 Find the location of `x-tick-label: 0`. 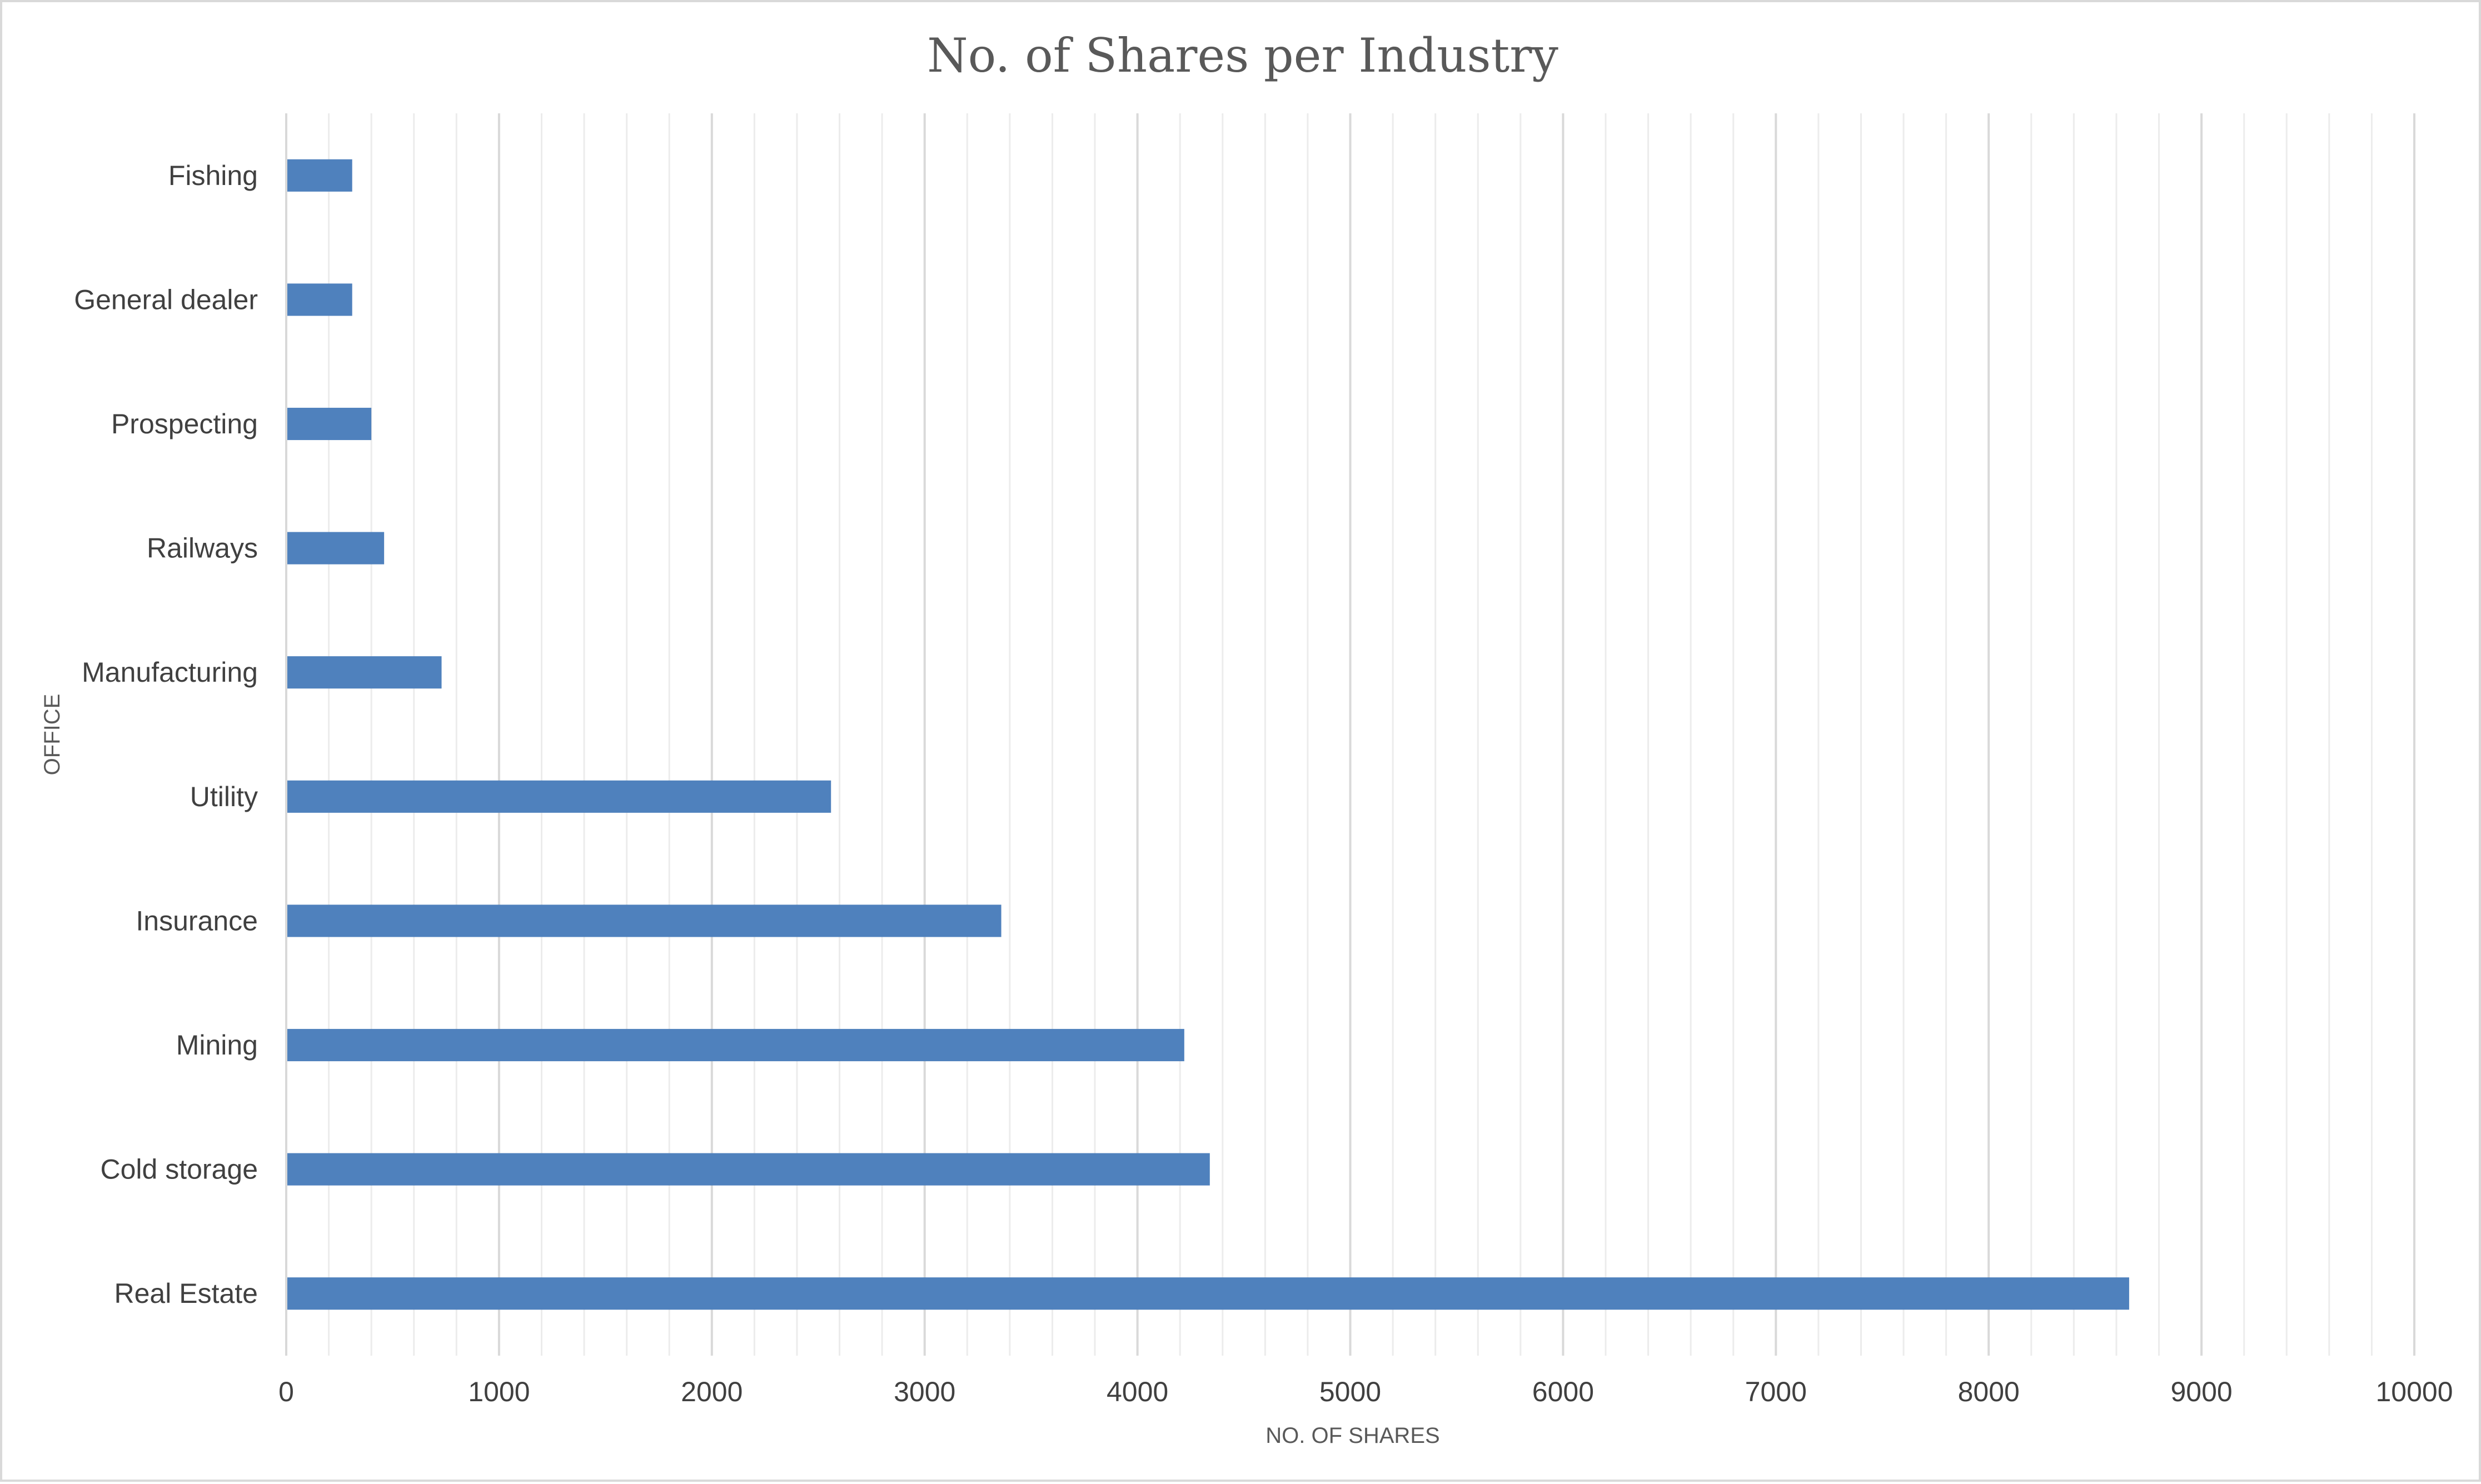

x-tick-label: 0 is located at coordinates (286, 1391).